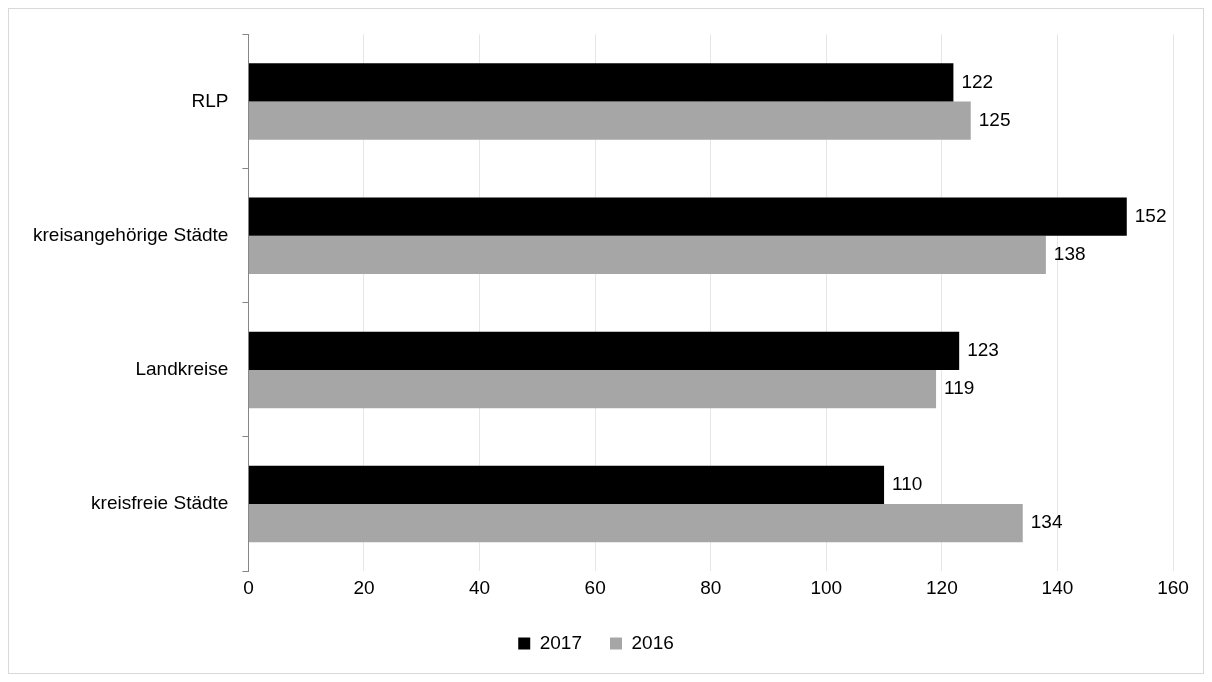  What do you see at coordinates (364, 587) in the screenshot?
I see `x-tick-label: 20` at bounding box center [364, 587].